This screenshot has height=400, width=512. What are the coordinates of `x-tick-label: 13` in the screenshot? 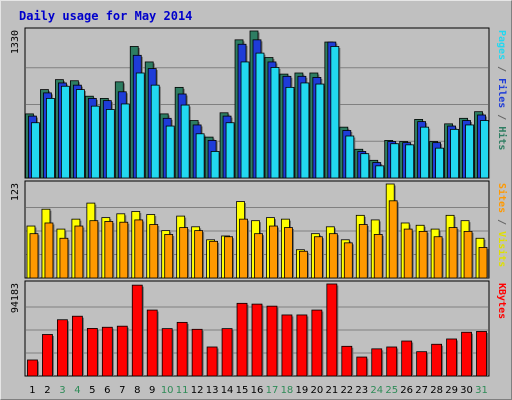 It's located at (212, 390).